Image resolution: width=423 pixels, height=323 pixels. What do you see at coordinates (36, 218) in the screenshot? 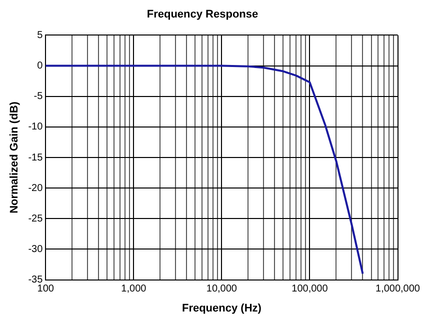
I see `y-tick-label: -25` at bounding box center [36, 218].